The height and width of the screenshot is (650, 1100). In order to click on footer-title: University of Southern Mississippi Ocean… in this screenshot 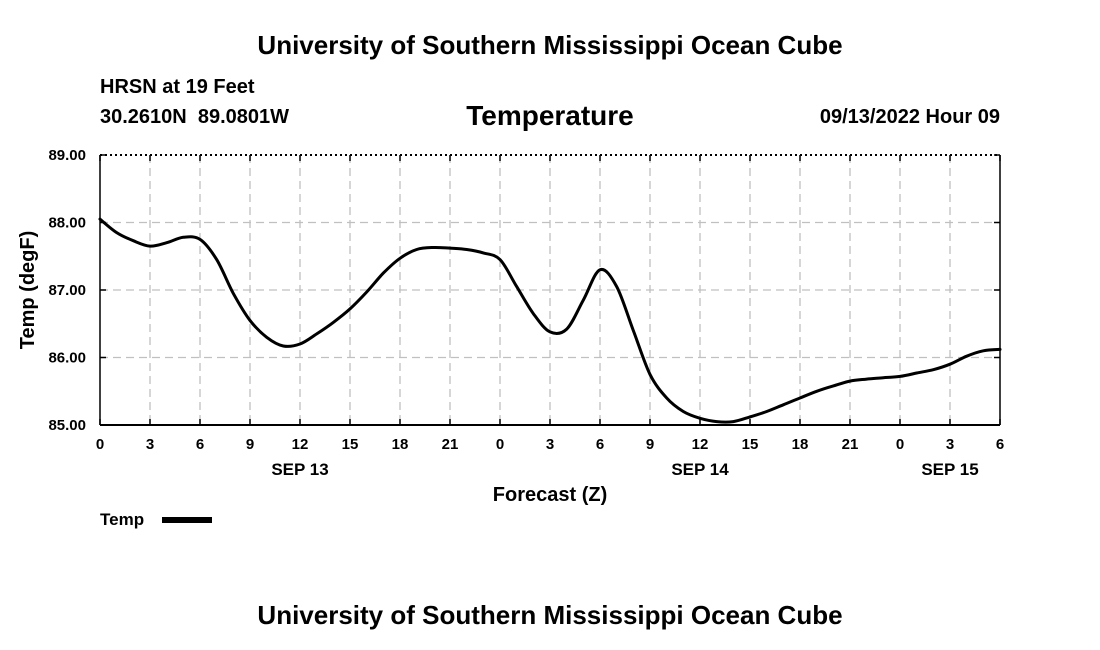, I will do `click(550, 615)`.